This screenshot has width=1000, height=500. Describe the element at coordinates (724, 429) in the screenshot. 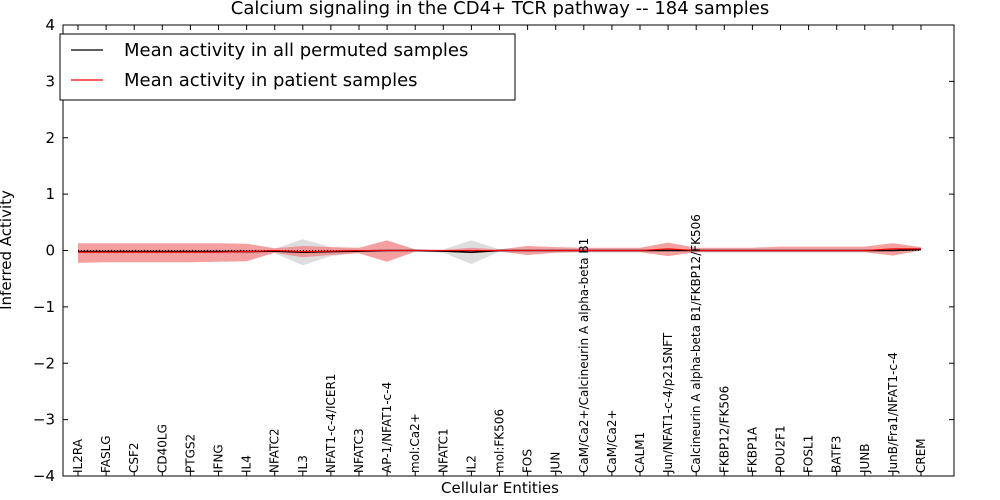

I see `x-tick-label: FKBP12/FK506` at that location.